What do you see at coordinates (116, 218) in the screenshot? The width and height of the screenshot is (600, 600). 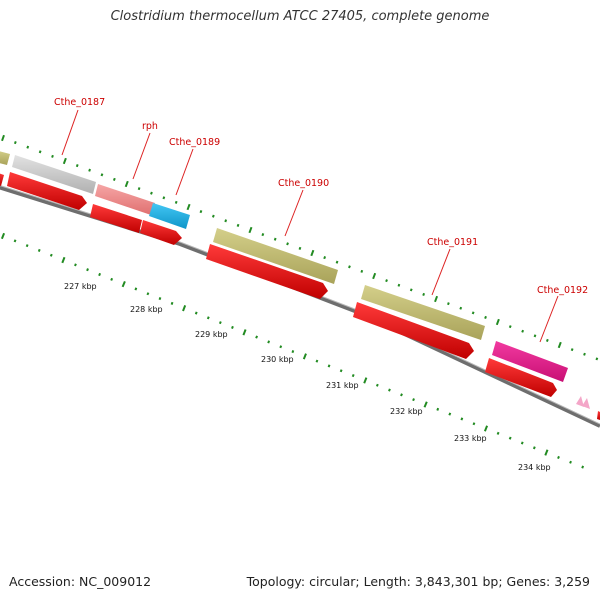 I see `cds-arrow-rph` at bounding box center [116, 218].